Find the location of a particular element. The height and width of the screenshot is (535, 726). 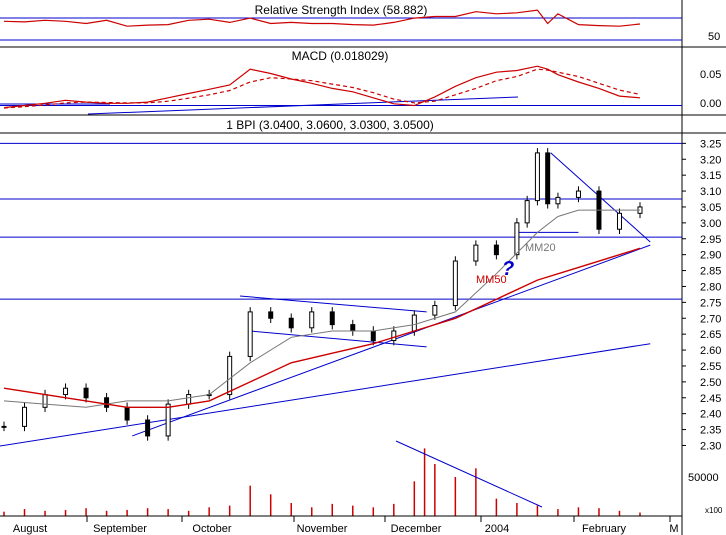

price-tick-label: 2.65 is located at coordinates (710, 335).